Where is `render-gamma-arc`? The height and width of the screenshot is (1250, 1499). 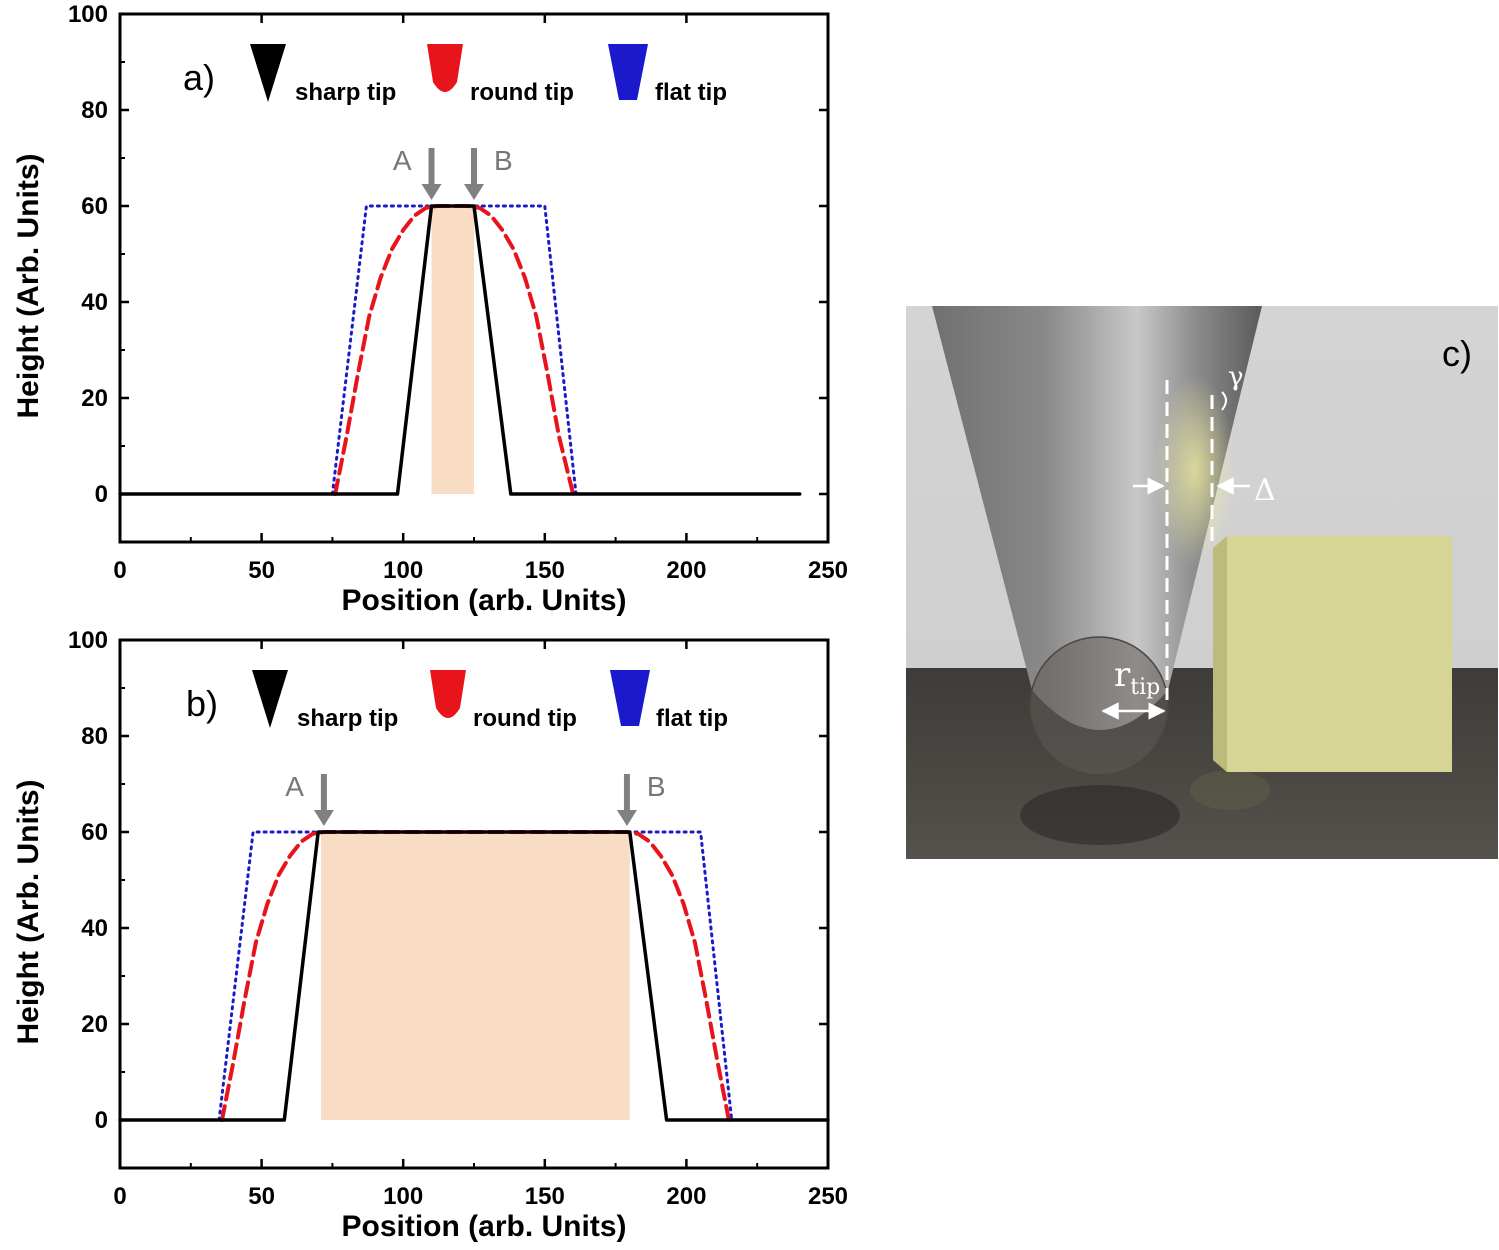 render-gamma-arc is located at coordinates (1224, 401).